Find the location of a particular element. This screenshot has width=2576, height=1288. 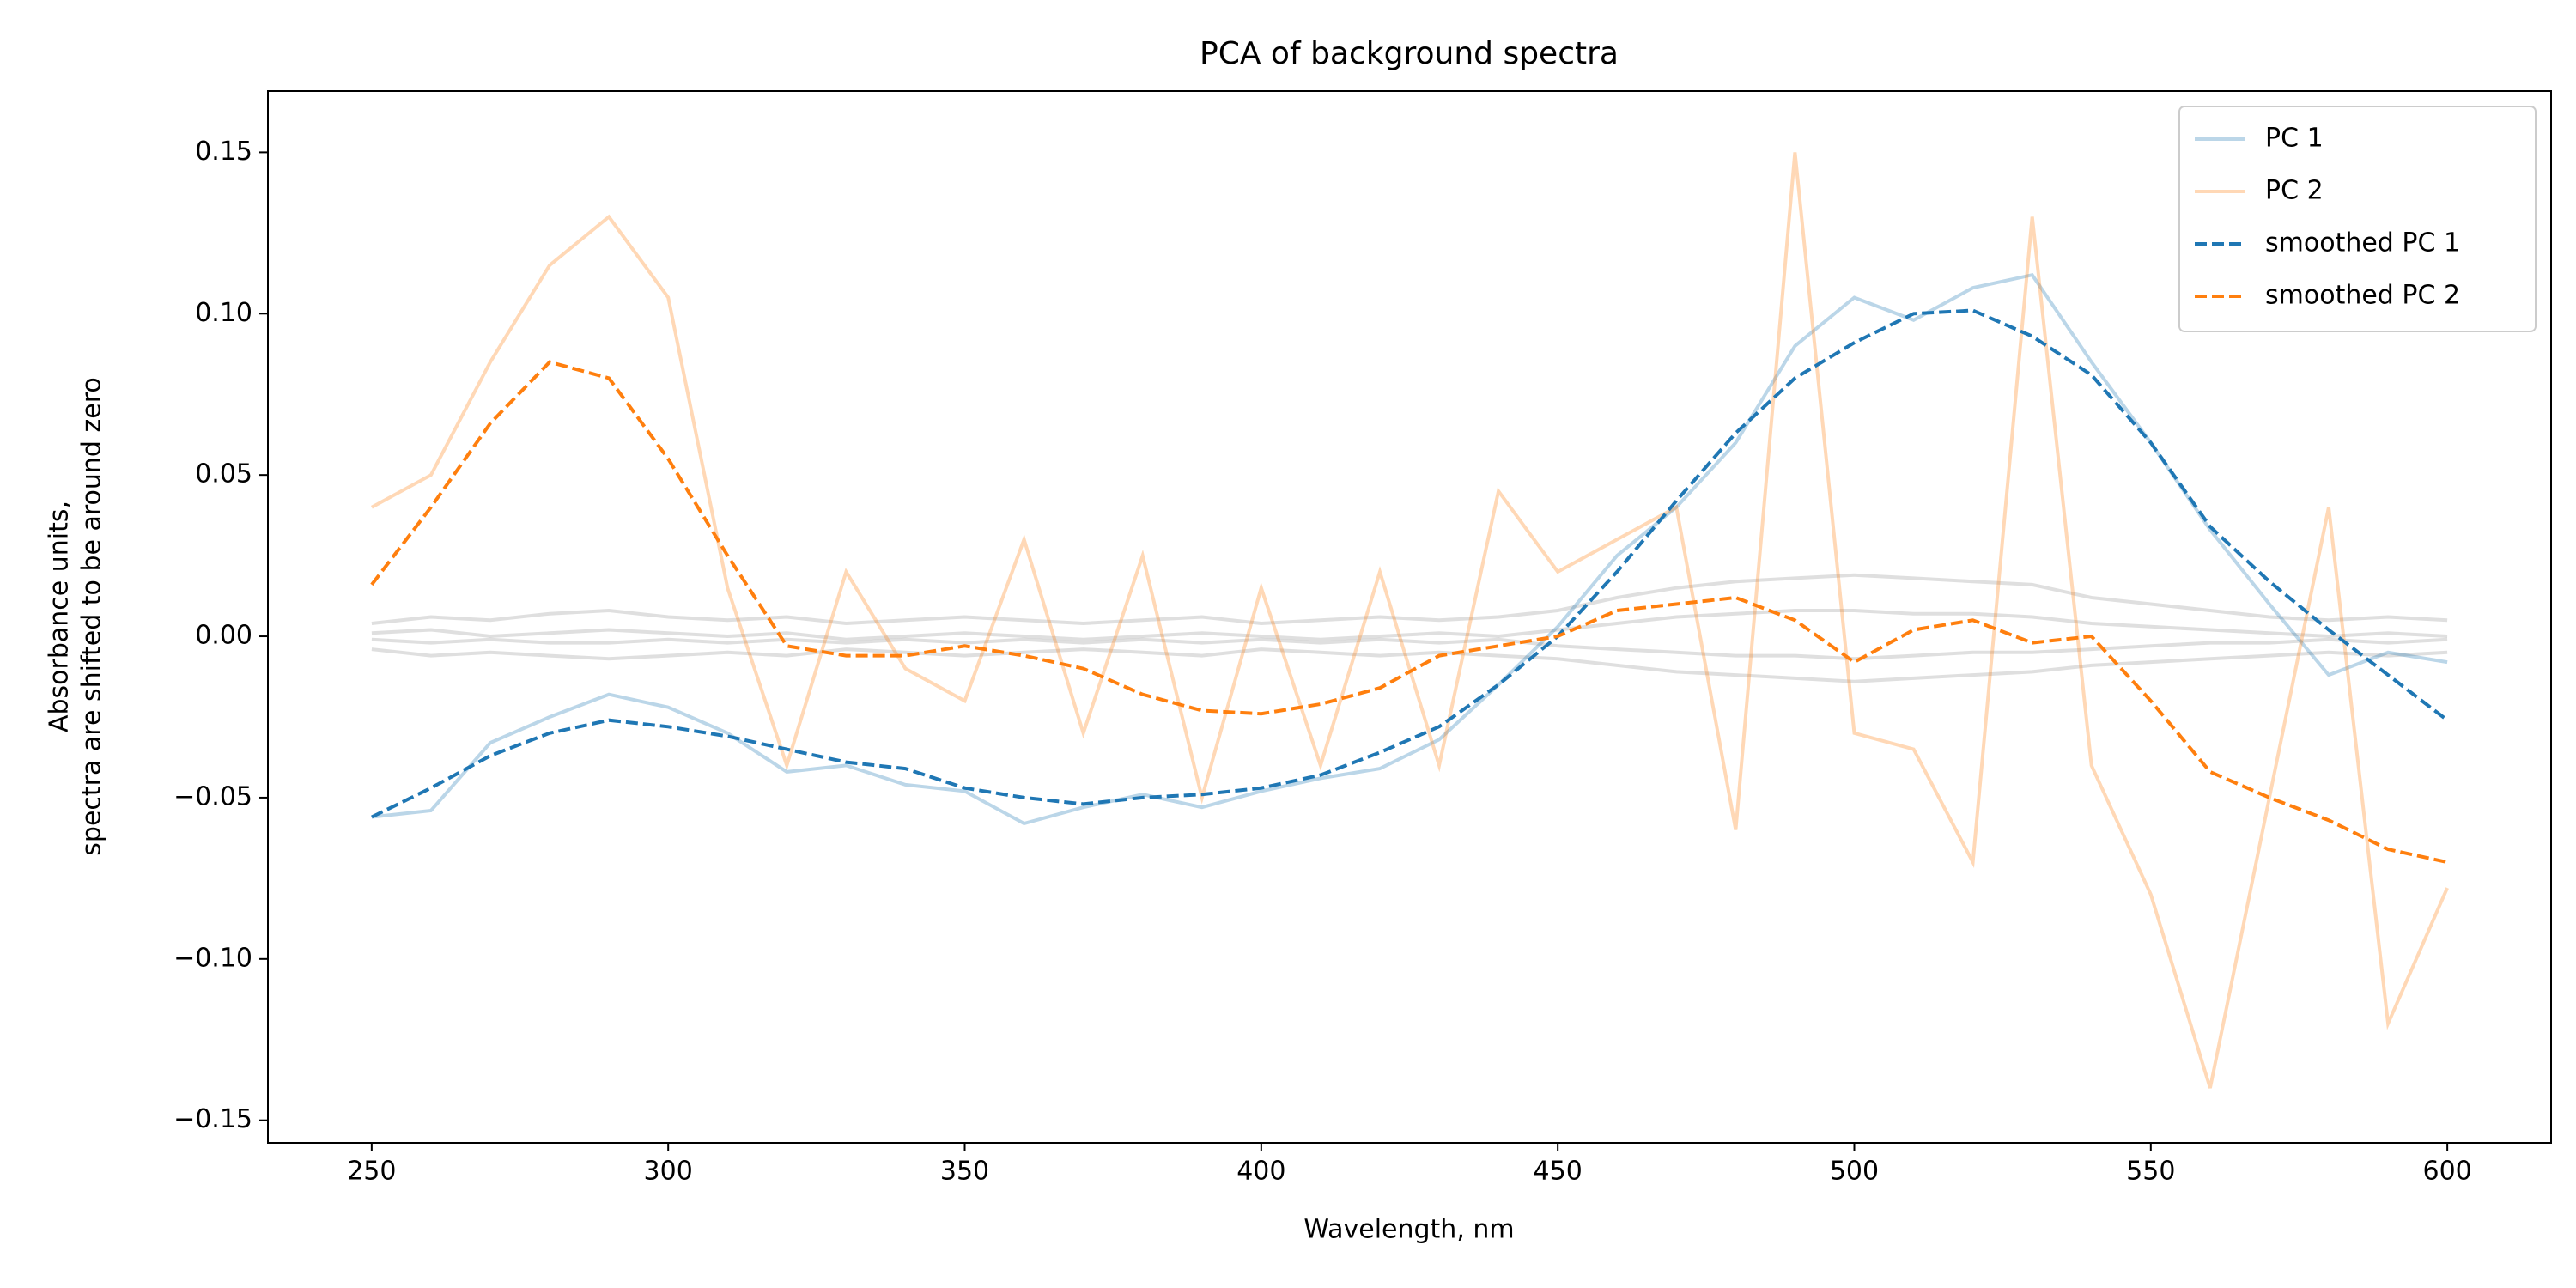

legend-box is located at coordinates (2357, 219).